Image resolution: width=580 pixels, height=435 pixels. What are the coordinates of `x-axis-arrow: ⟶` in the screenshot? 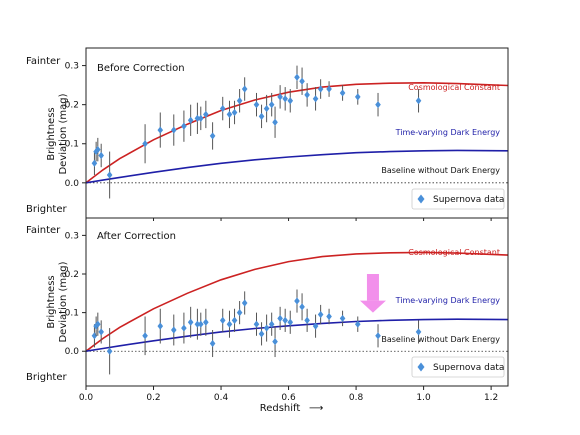 It's located at (316, 408).